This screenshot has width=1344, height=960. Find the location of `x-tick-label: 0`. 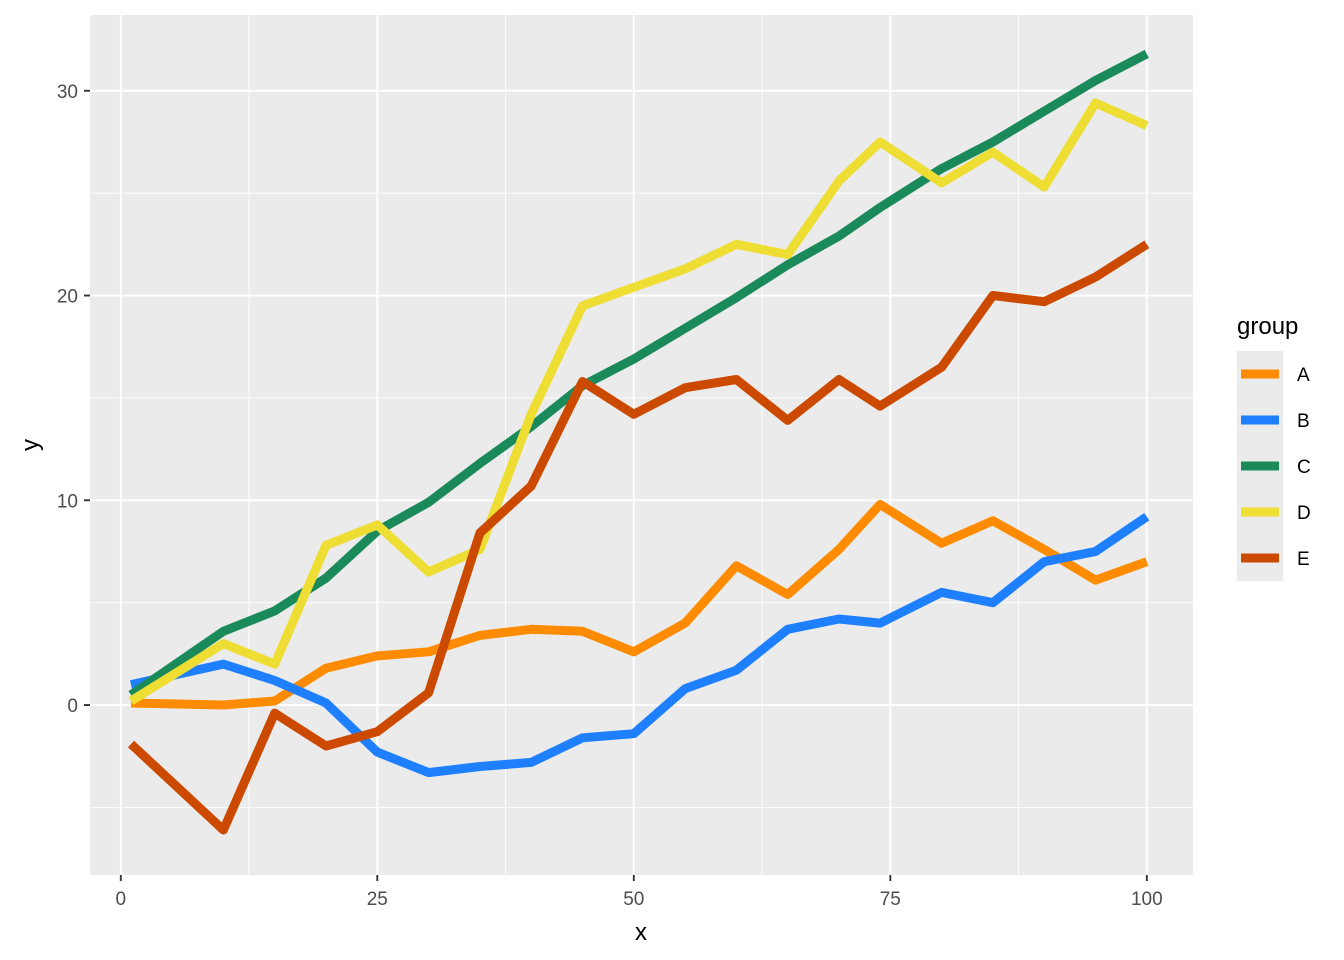

x-tick-label: 0 is located at coordinates (120, 899).